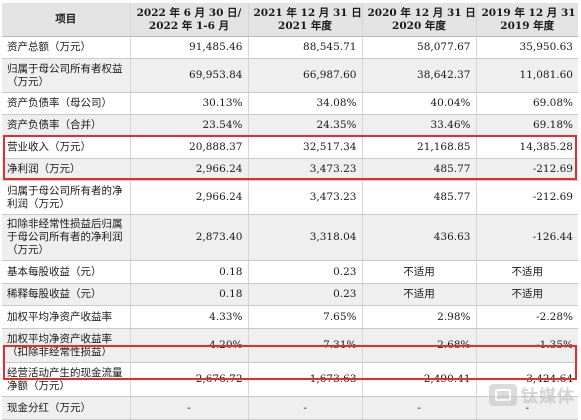 This screenshot has width=581, height=420. Describe the element at coordinates (304, 47) in the screenshot. I see `cell-value: 88,545.71` at that location.